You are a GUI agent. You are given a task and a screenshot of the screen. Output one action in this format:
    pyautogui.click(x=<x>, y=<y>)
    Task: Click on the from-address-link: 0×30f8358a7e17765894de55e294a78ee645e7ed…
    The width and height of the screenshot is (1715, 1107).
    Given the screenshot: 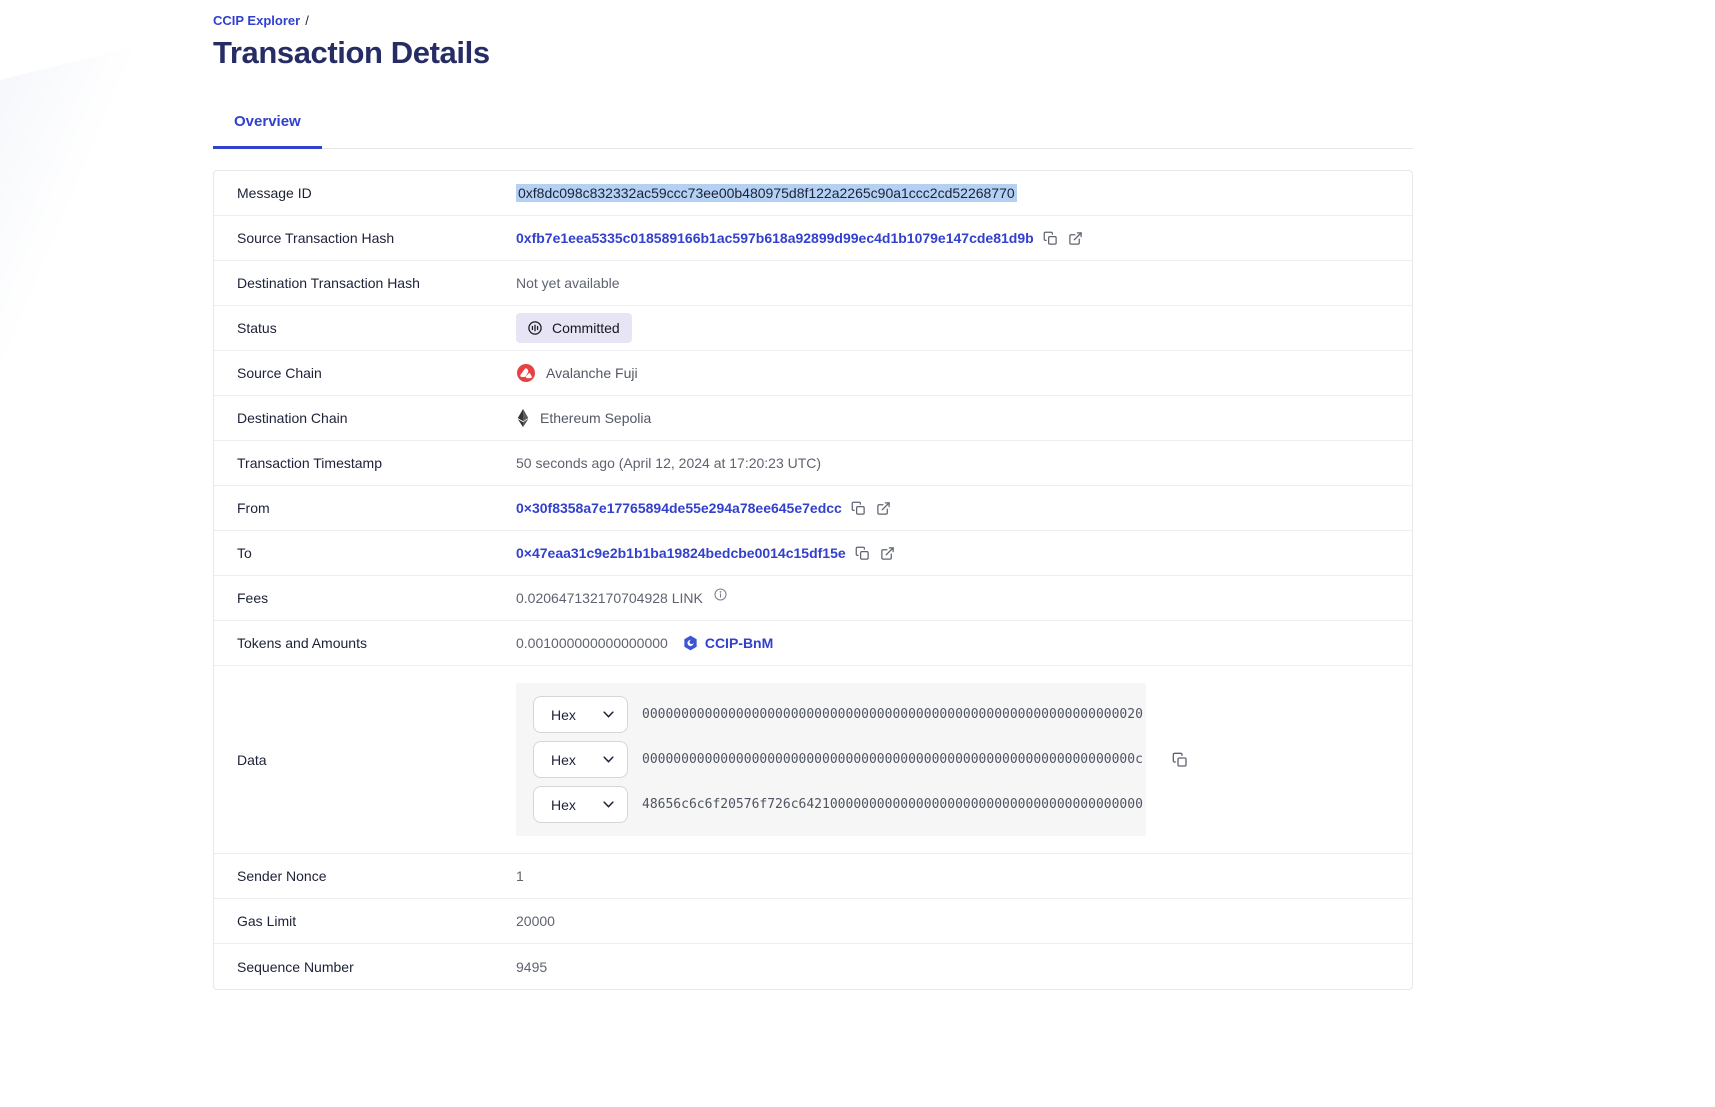 What is the action you would take?
    pyautogui.click(x=679, y=508)
    